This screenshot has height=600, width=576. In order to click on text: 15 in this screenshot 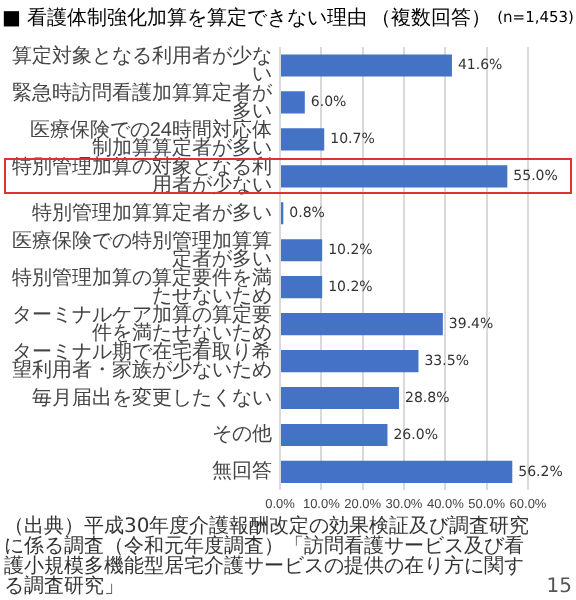, I will do `click(559, 587)`.